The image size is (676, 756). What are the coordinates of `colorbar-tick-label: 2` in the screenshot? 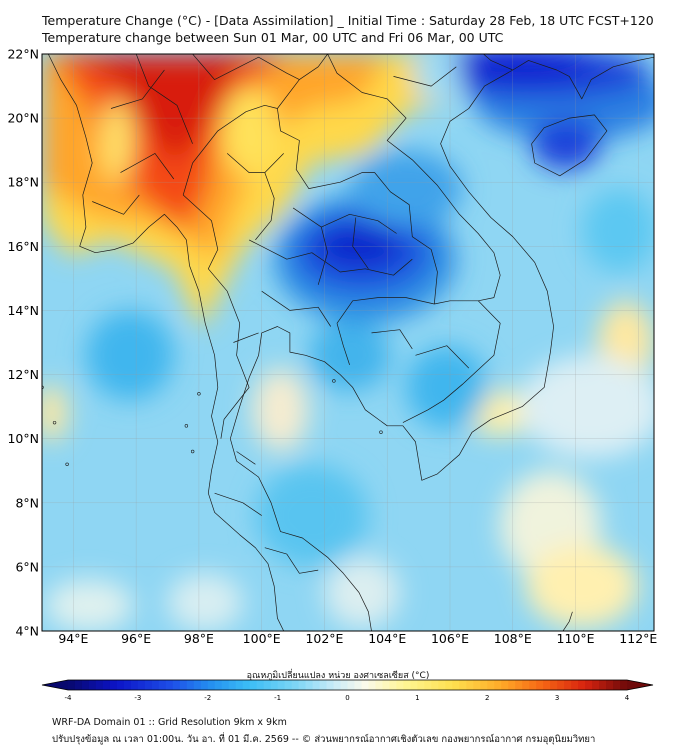 It's located at (487, 698).